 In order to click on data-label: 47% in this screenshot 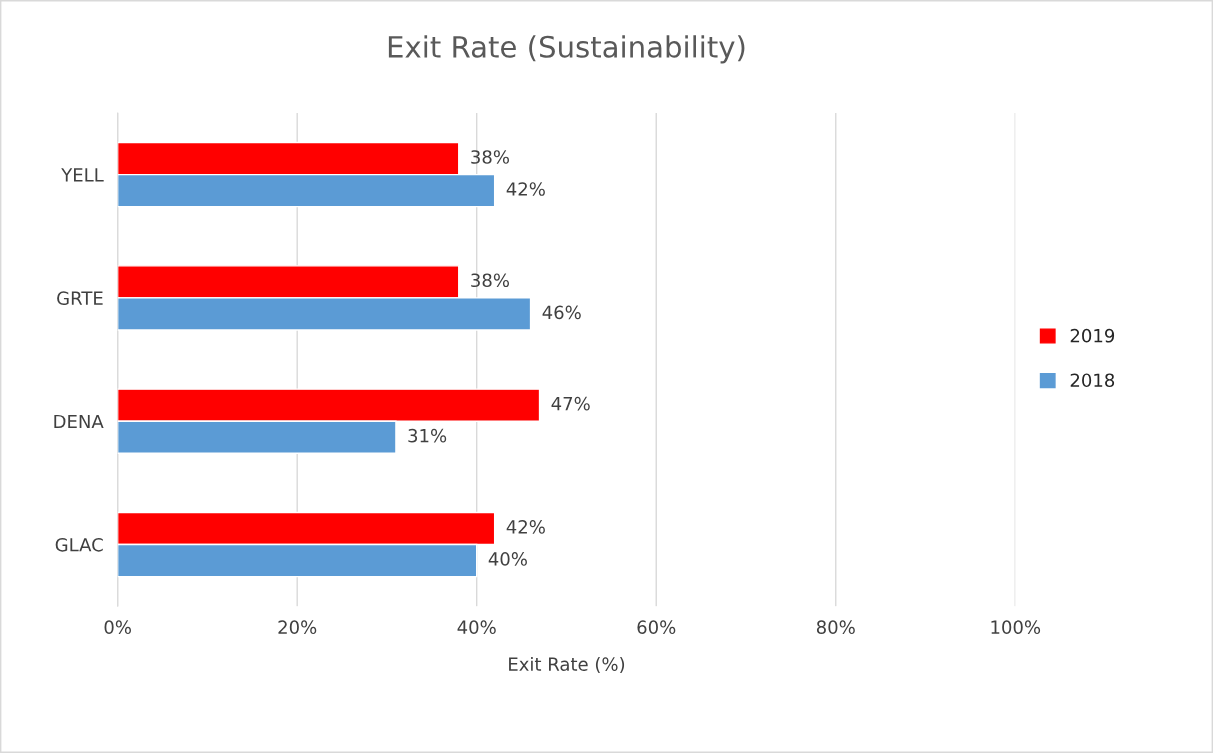, I will do `click(570, 403)`.